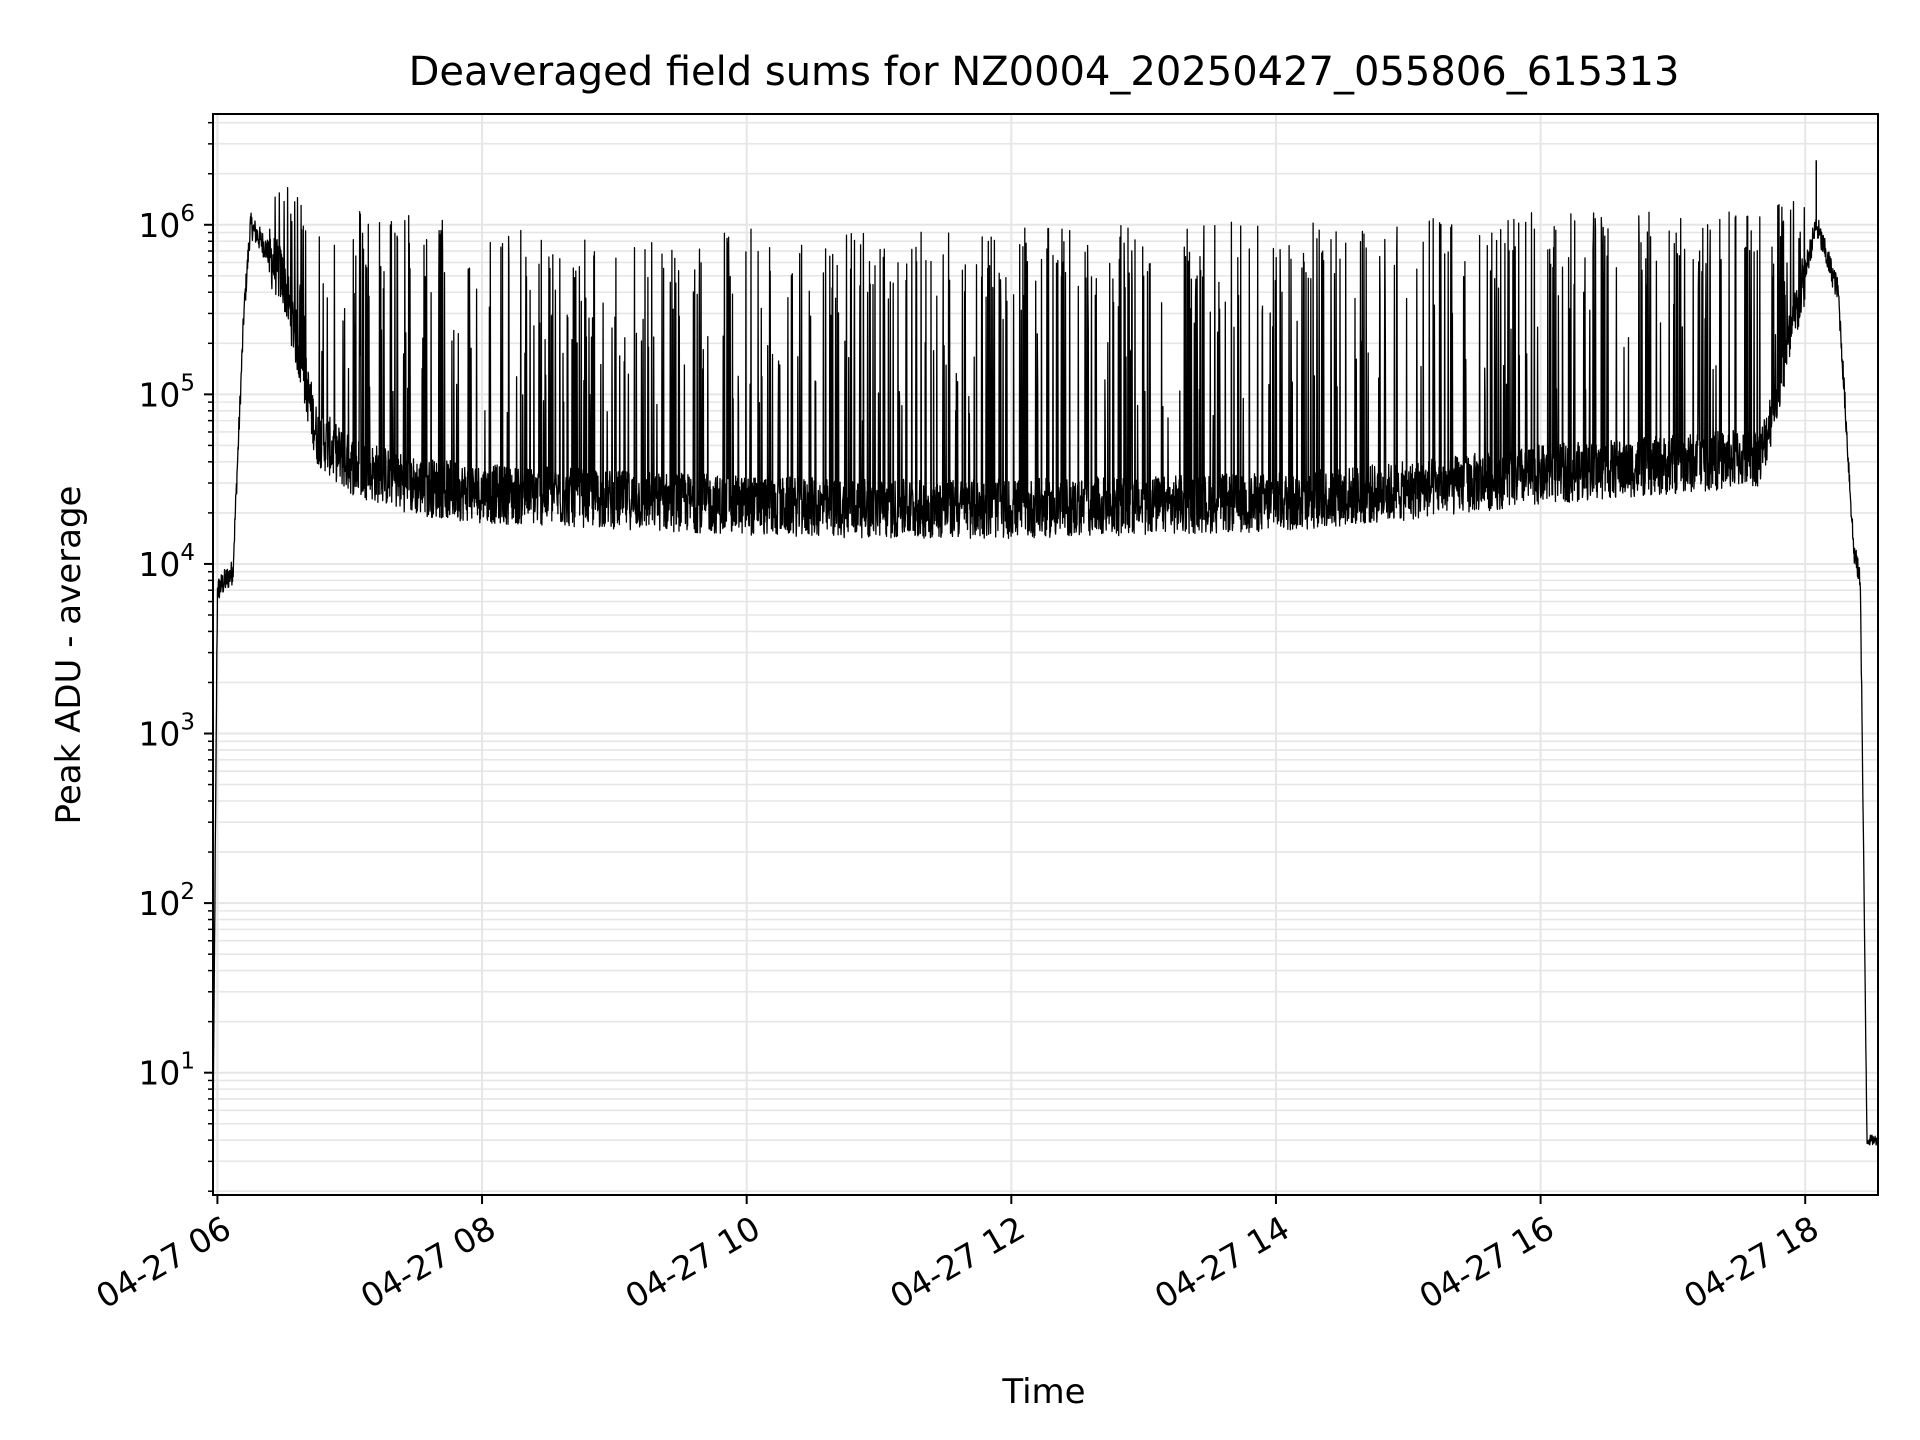 The height and width of the screenshot is (1440, 1920). I want to click on x-tick-label: 04-27 10, so click(693, 1262).